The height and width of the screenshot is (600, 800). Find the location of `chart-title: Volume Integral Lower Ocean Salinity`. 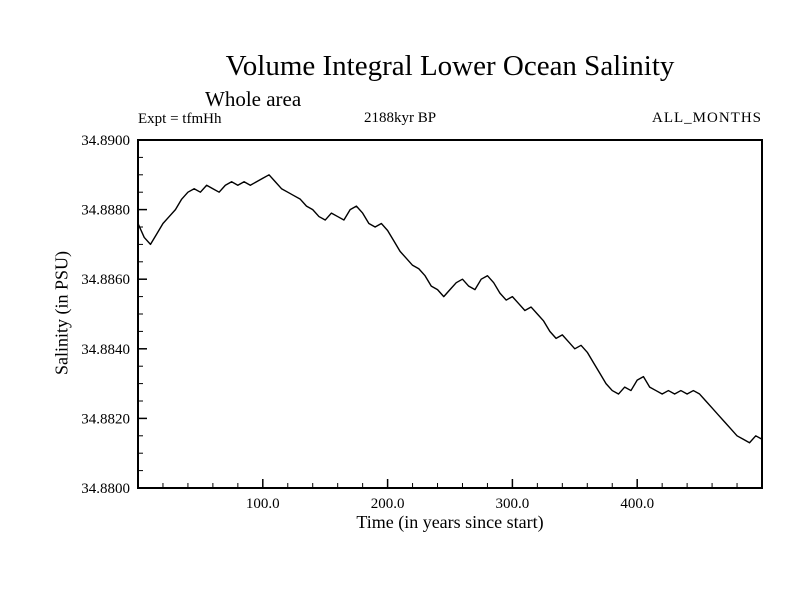

chart-title: Volume Integral Lower Ocean Salinity is located at coordinates (450, 66).